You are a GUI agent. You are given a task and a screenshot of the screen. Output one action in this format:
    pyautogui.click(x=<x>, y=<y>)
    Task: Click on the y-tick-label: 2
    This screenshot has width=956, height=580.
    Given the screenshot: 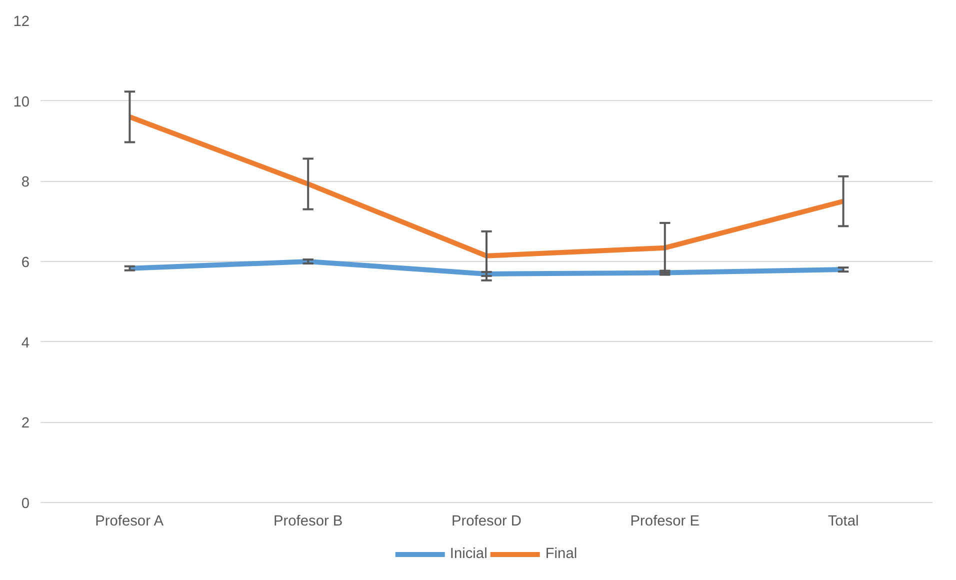 What is the action you would take?
    pyautogui.click(x=25, y=424)
    